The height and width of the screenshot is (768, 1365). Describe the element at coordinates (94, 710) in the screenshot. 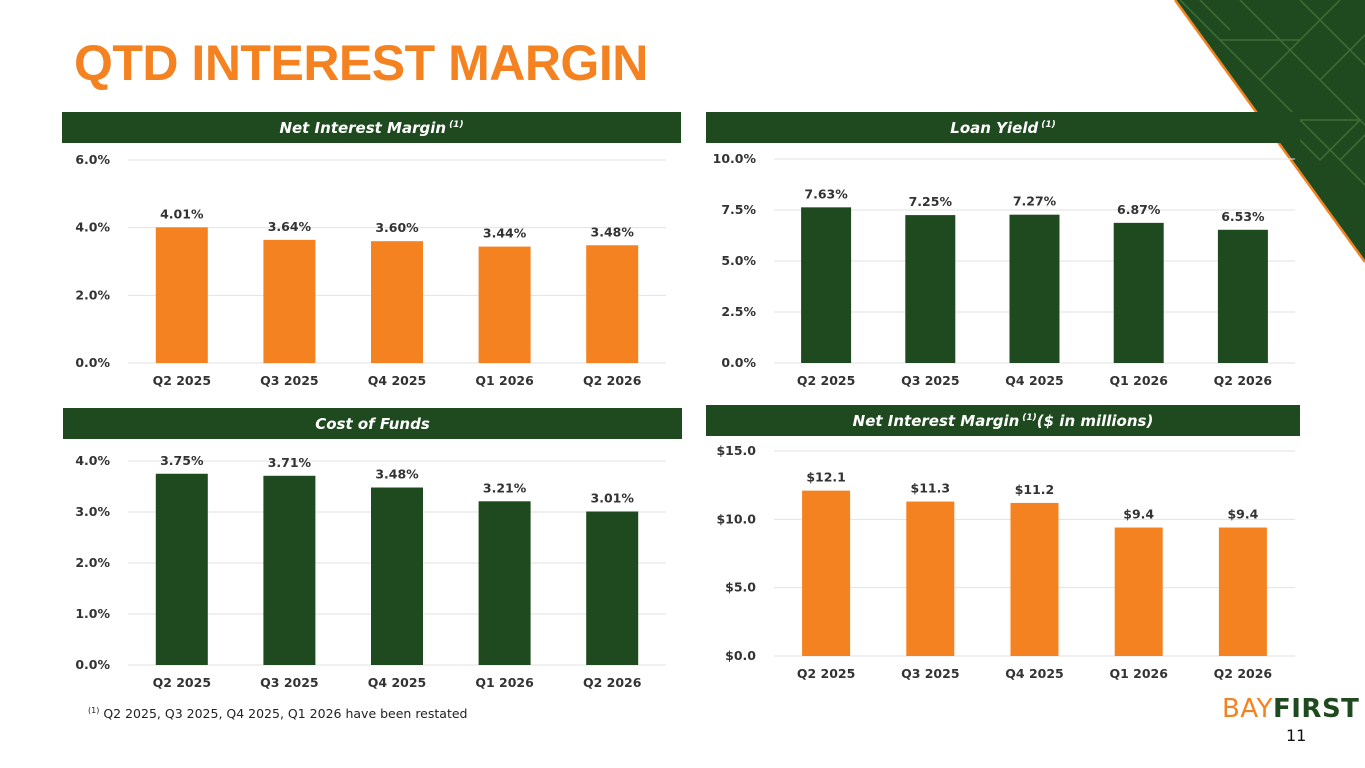

I see `footnote-marker: (1)` at that location.